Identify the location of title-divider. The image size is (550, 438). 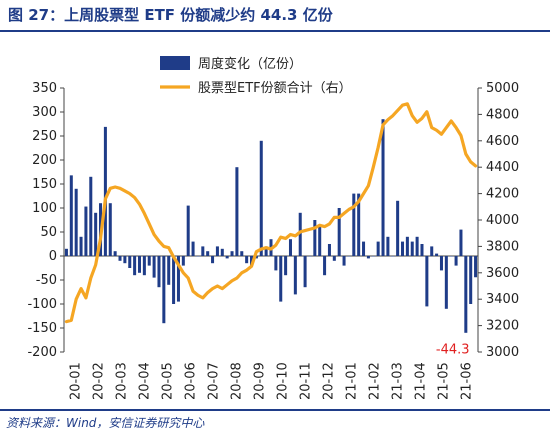
(275, 31).